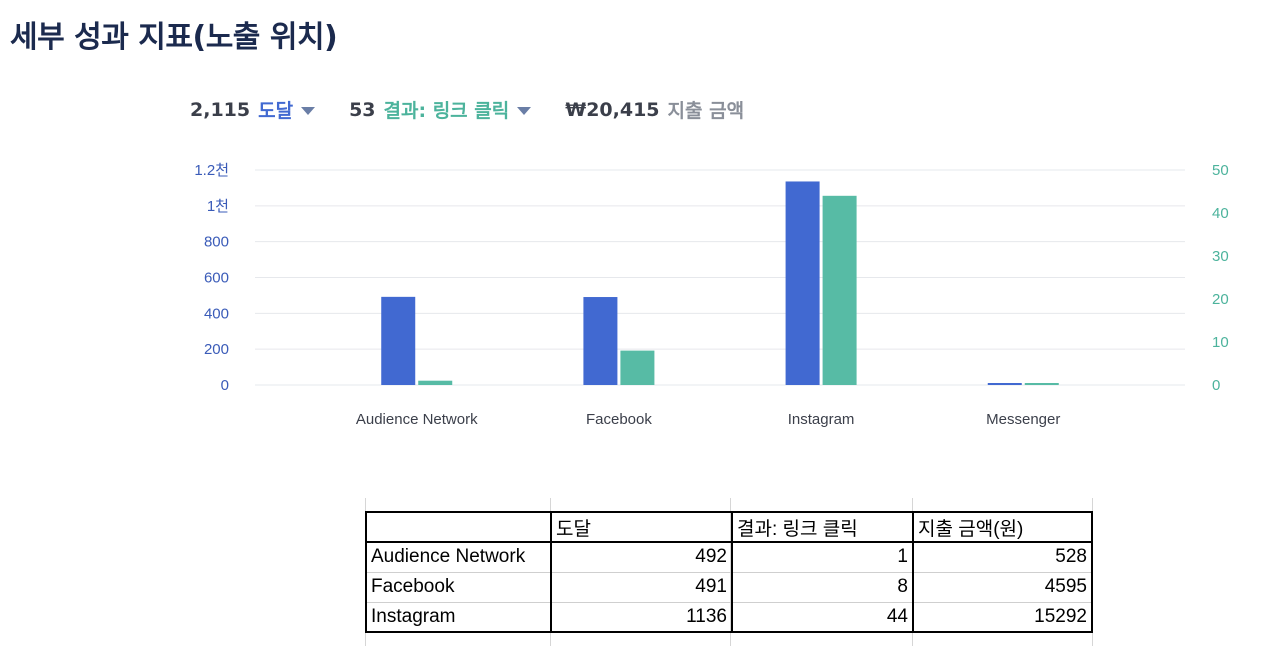 Image resolution: width=1280 pixels, height=664 pixels. I want to click on reach-metric-dropdown: 2,115 도달, so click(253, 109).